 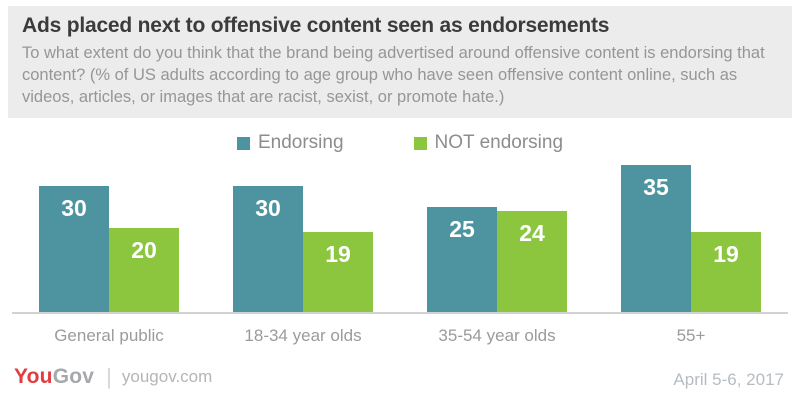 What do you see at coordinates (728, 379) in the screenshot?
I see `survey-date: April 5-6, 2017` at bounding box center [728, 379].